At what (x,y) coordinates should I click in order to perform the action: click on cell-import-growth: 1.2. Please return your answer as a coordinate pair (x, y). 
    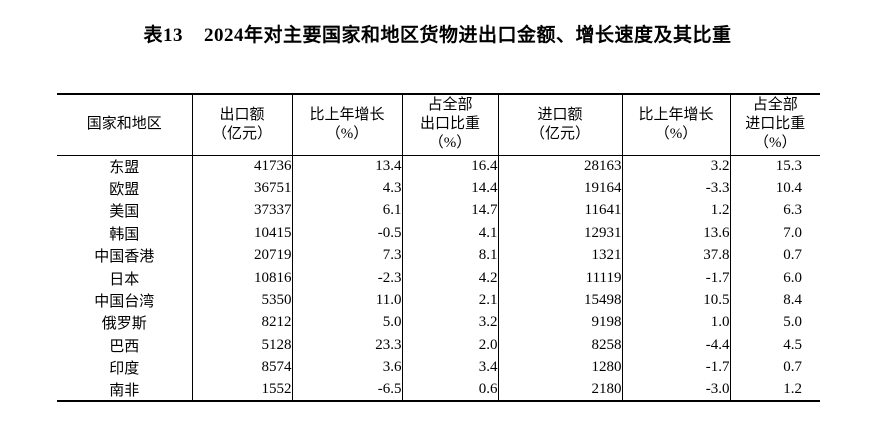
    Looking at the image, I should click on (675, 211).